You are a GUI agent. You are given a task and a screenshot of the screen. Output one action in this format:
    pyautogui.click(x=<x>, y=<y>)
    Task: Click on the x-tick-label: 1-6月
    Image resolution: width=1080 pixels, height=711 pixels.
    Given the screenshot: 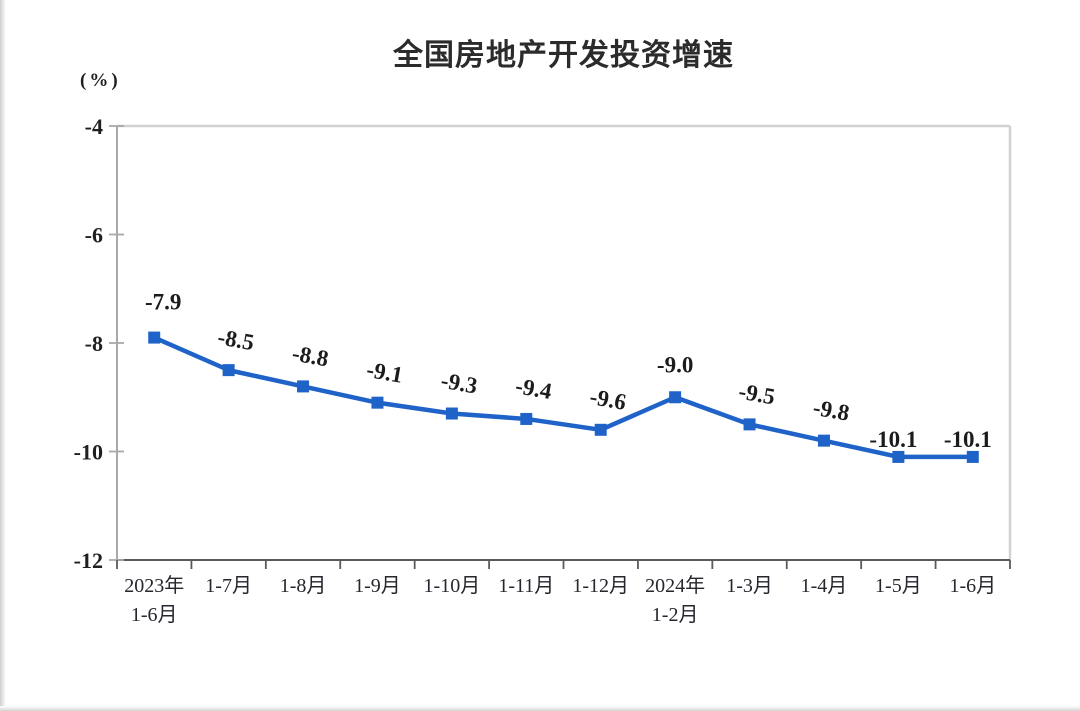 What is the action you would take?
    pyautogui.click(x=972, y=586)
    